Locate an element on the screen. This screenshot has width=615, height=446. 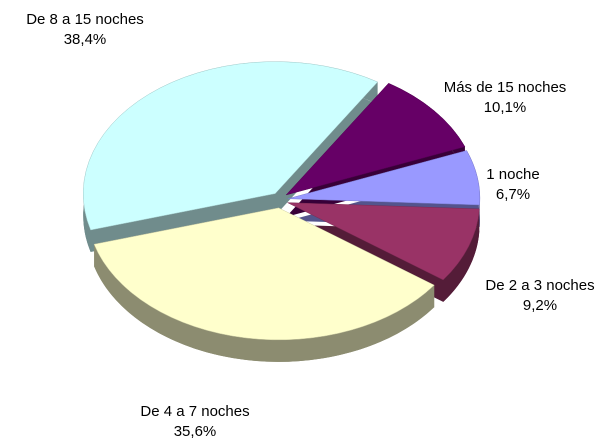
slice-value-label: 6,7% is located at coordinates (513, 194).